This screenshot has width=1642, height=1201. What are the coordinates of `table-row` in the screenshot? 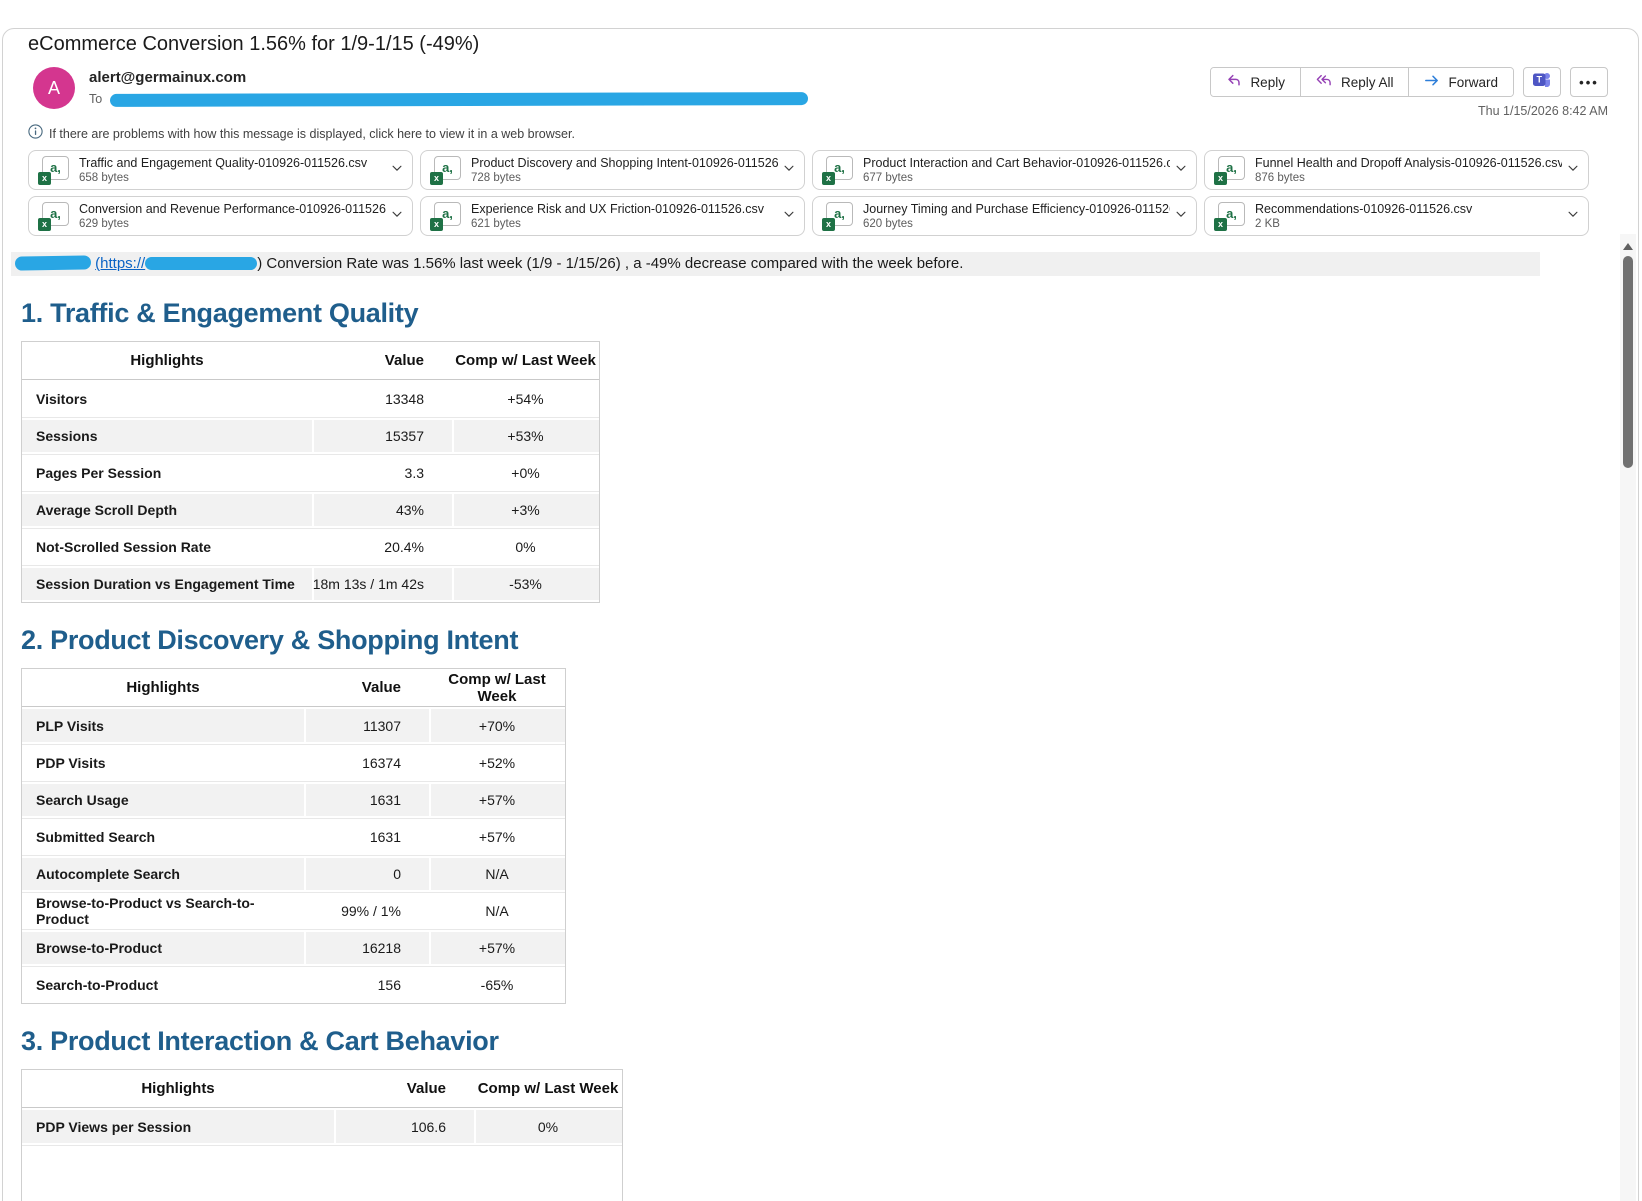 It's located at (322, 1173).